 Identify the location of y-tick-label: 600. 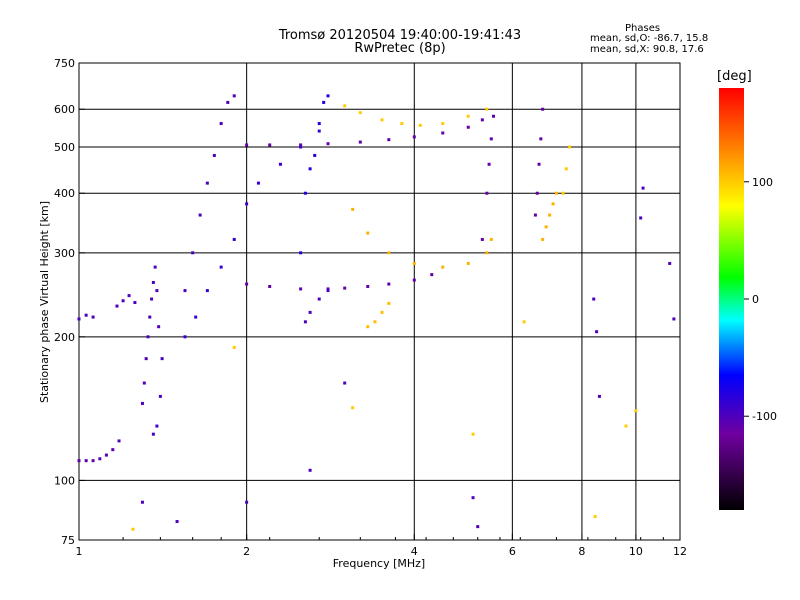
(64, 109).